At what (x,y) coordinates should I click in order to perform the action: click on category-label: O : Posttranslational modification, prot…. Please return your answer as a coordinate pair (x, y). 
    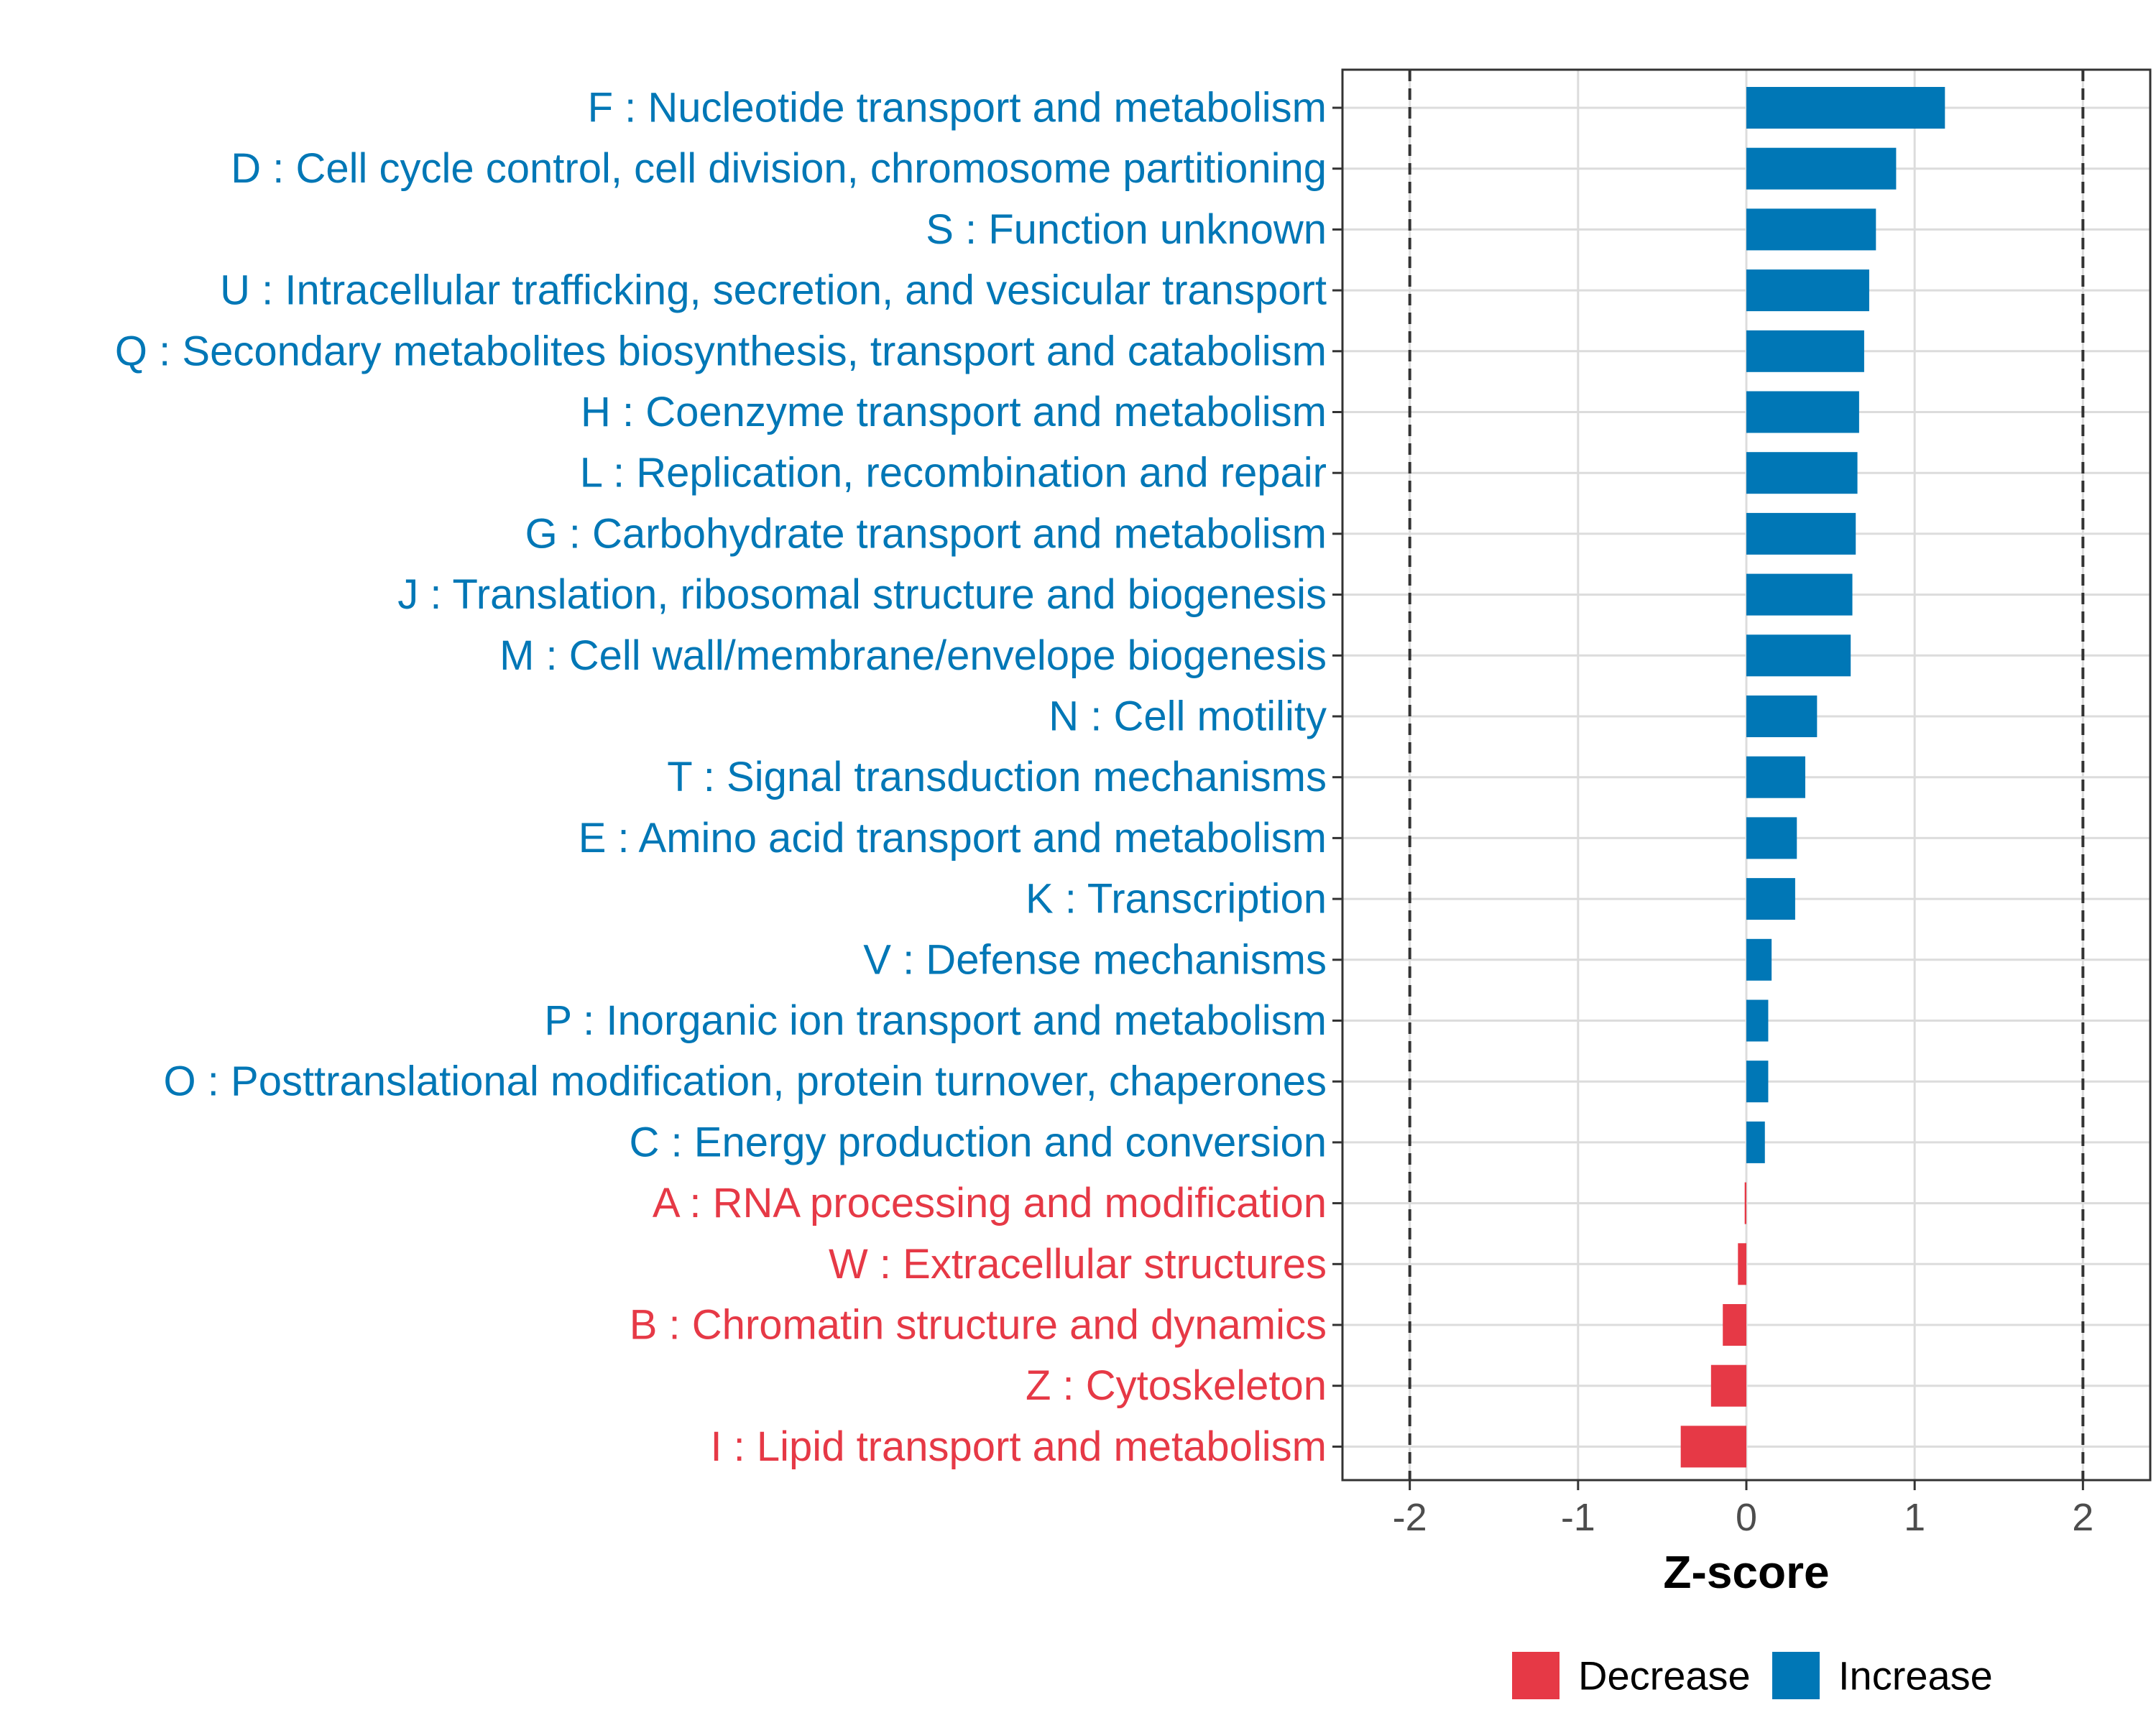
    Looking at the image, I should click on (745, 1081).